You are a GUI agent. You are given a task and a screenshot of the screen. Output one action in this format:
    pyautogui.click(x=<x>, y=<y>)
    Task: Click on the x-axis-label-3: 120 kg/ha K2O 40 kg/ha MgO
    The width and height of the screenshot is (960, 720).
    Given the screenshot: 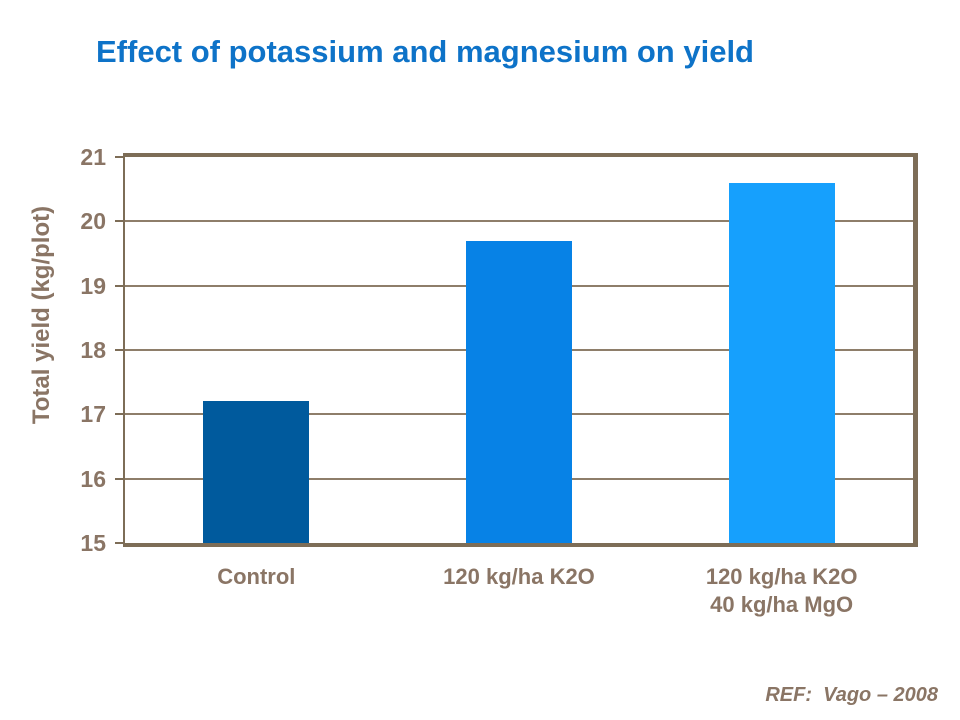 What is the action you would take?
    pyautogui.click(x=782, y=591)
    